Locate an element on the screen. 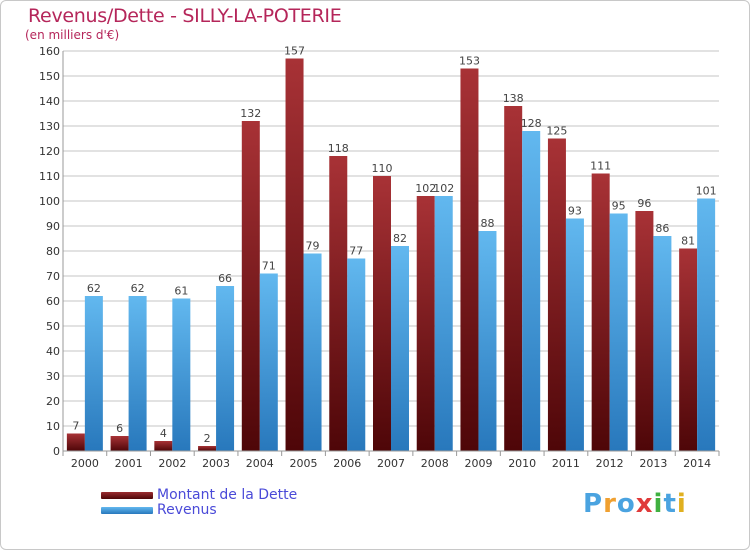  y-tick-label: 60 is located at coordinates (53, 301).